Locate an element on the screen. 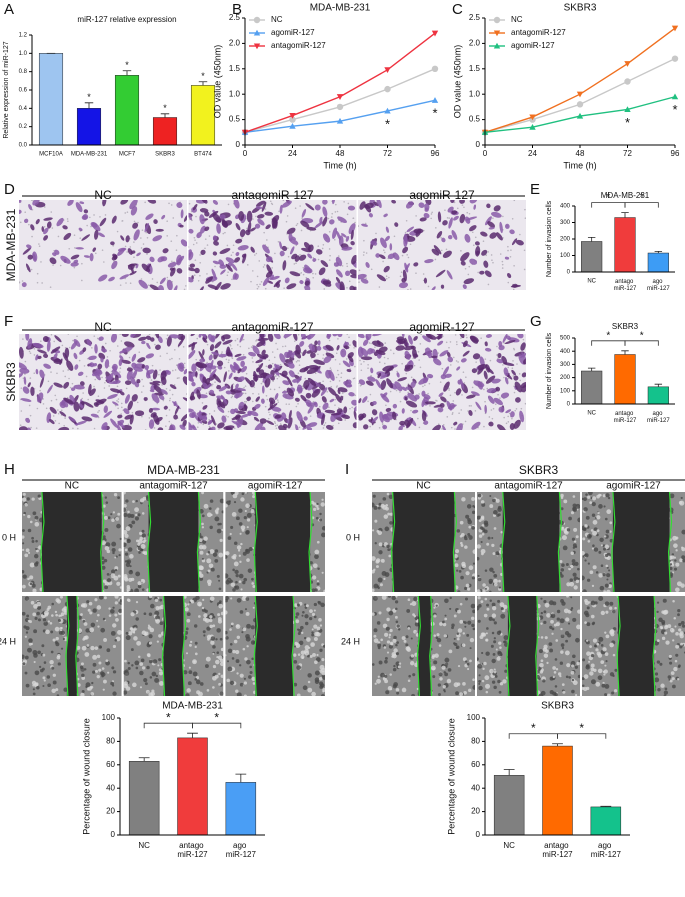  image-content is located at coordinates (72, 645).